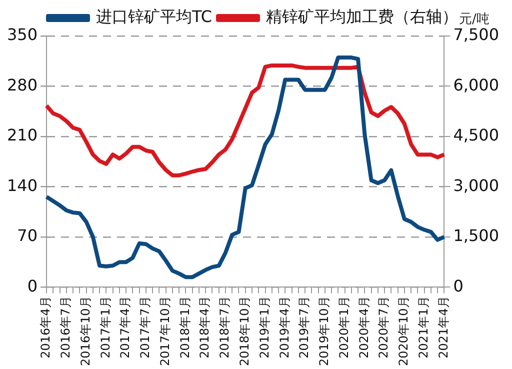 Image resolution: width=512 pixels, height=369 pixels. I want to click on y-tick-label: 0, so click(32, 286).